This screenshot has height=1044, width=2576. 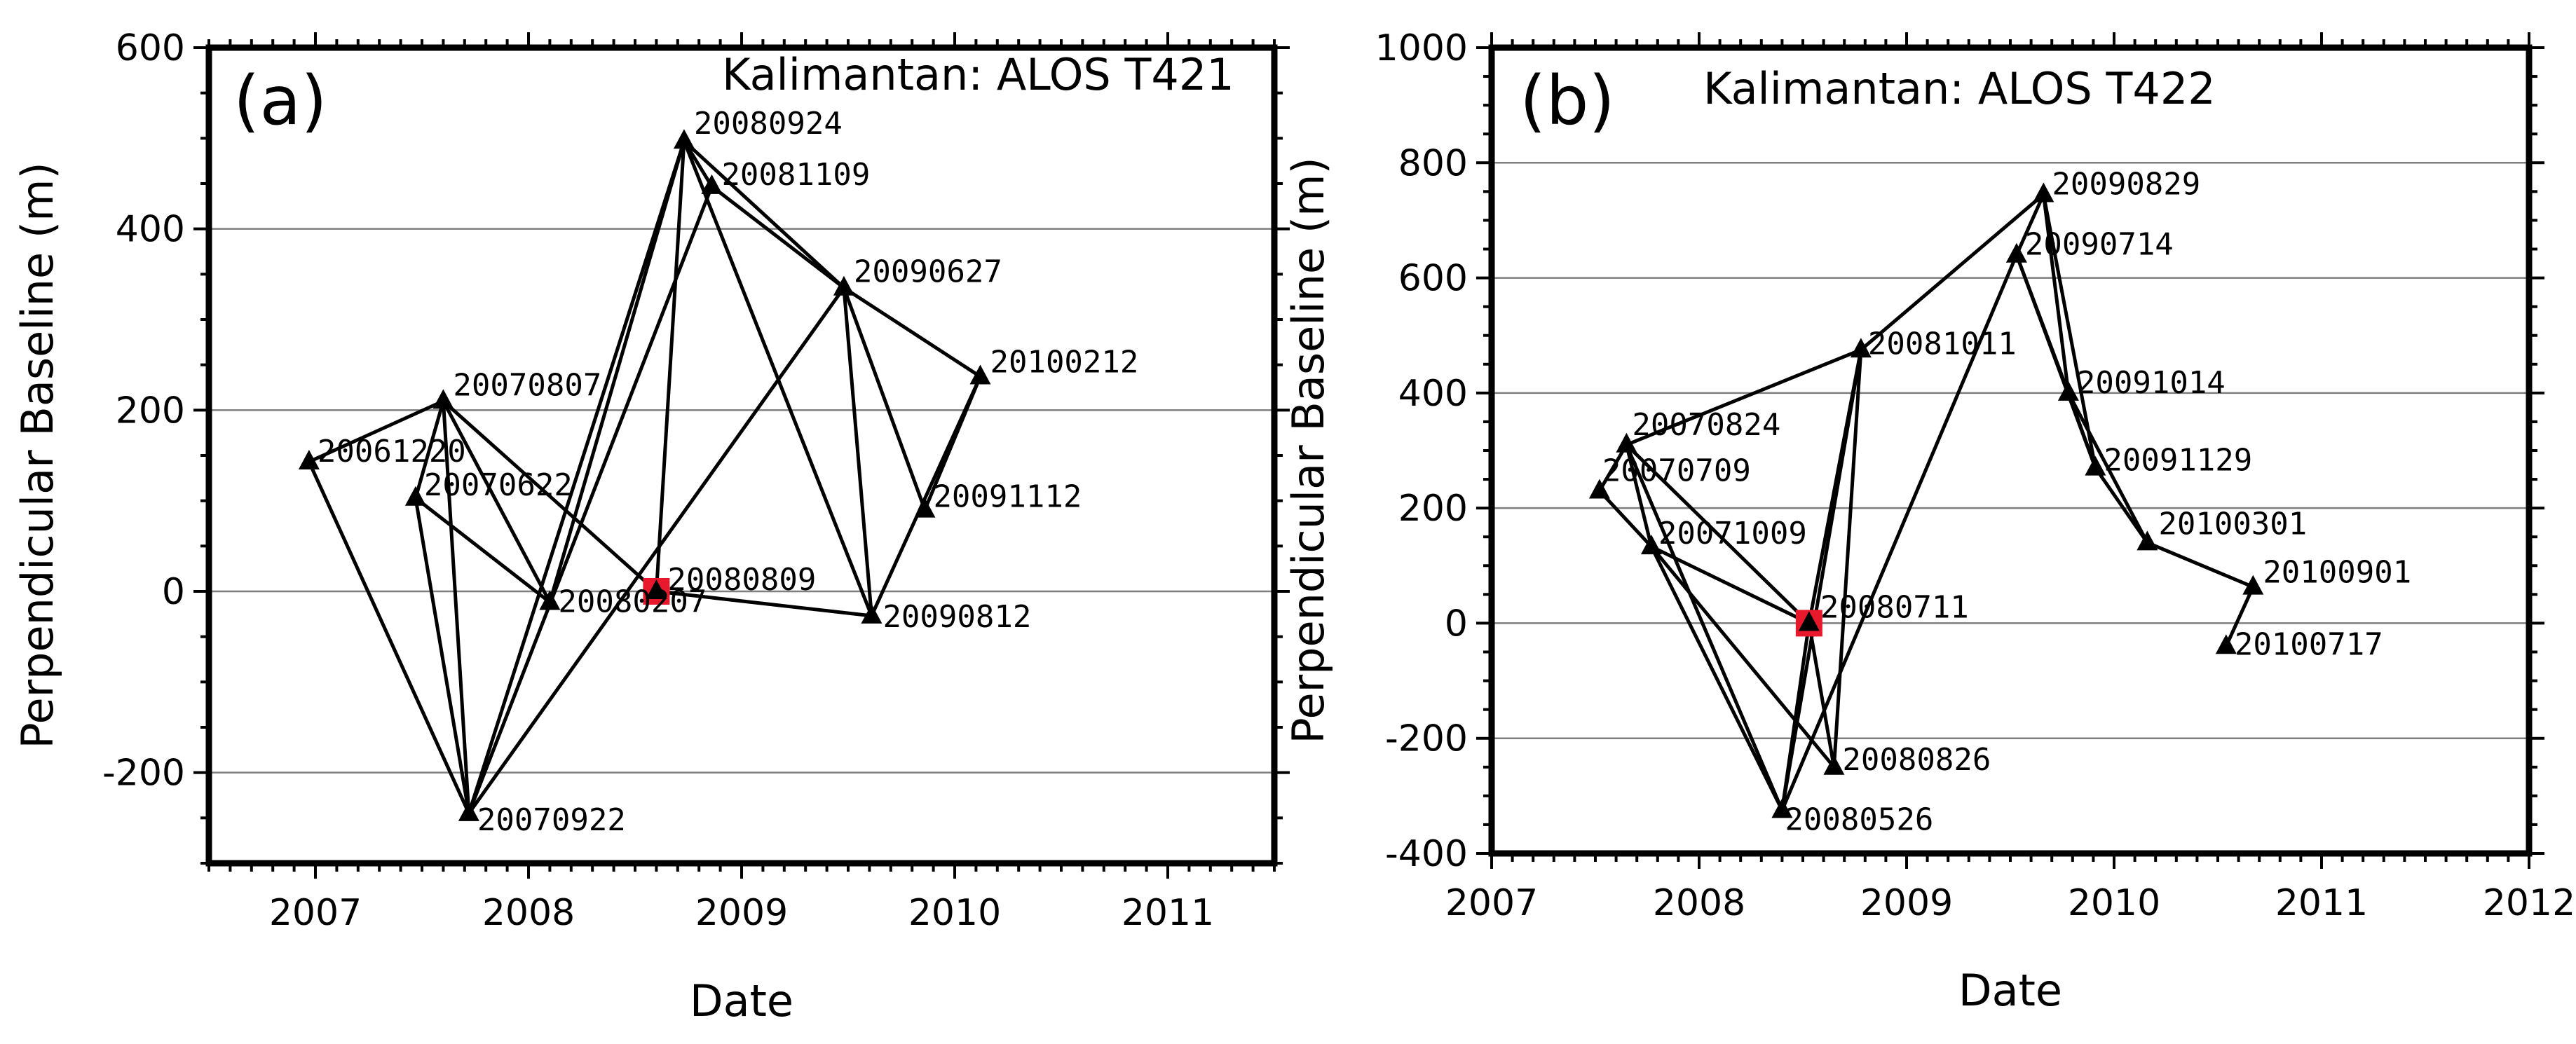 I want to click on acquisition-label: 20090714, so click(x=2099, y=245).